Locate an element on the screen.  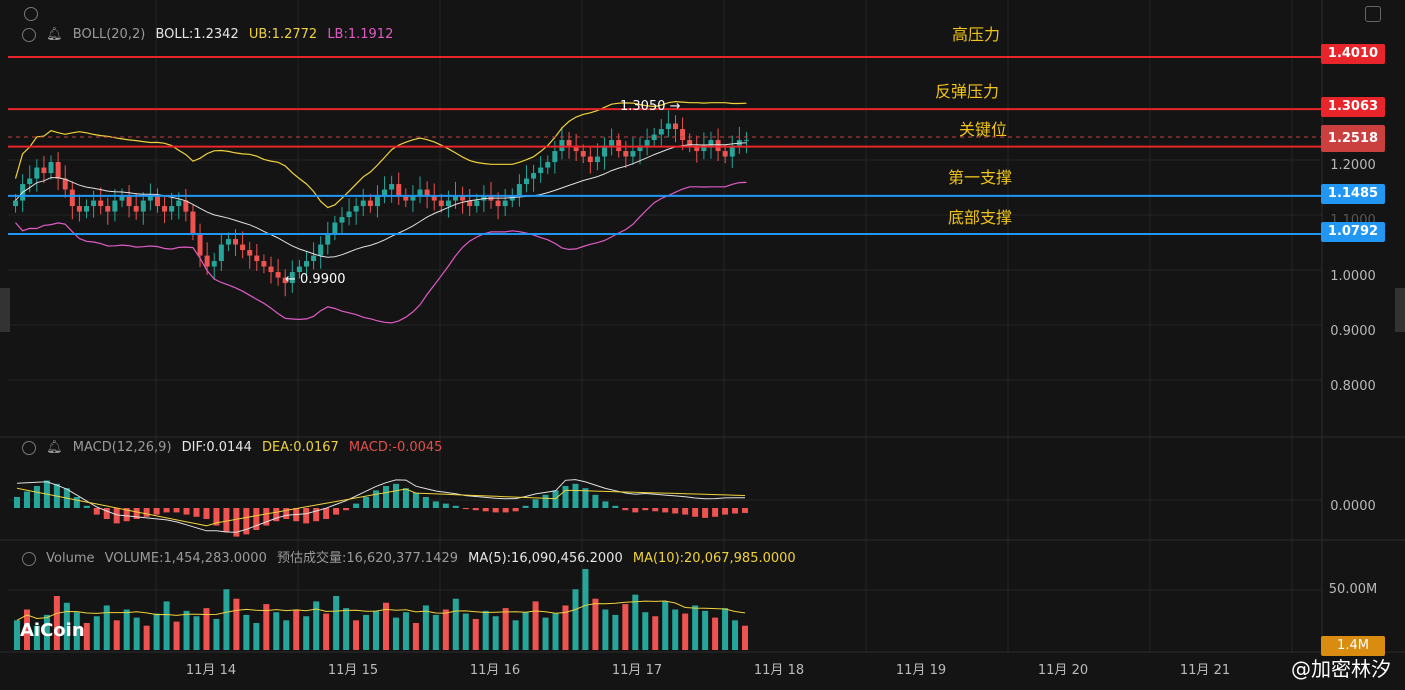
price-tag-high: 1.4010 is located at coordinates (1353, 54).